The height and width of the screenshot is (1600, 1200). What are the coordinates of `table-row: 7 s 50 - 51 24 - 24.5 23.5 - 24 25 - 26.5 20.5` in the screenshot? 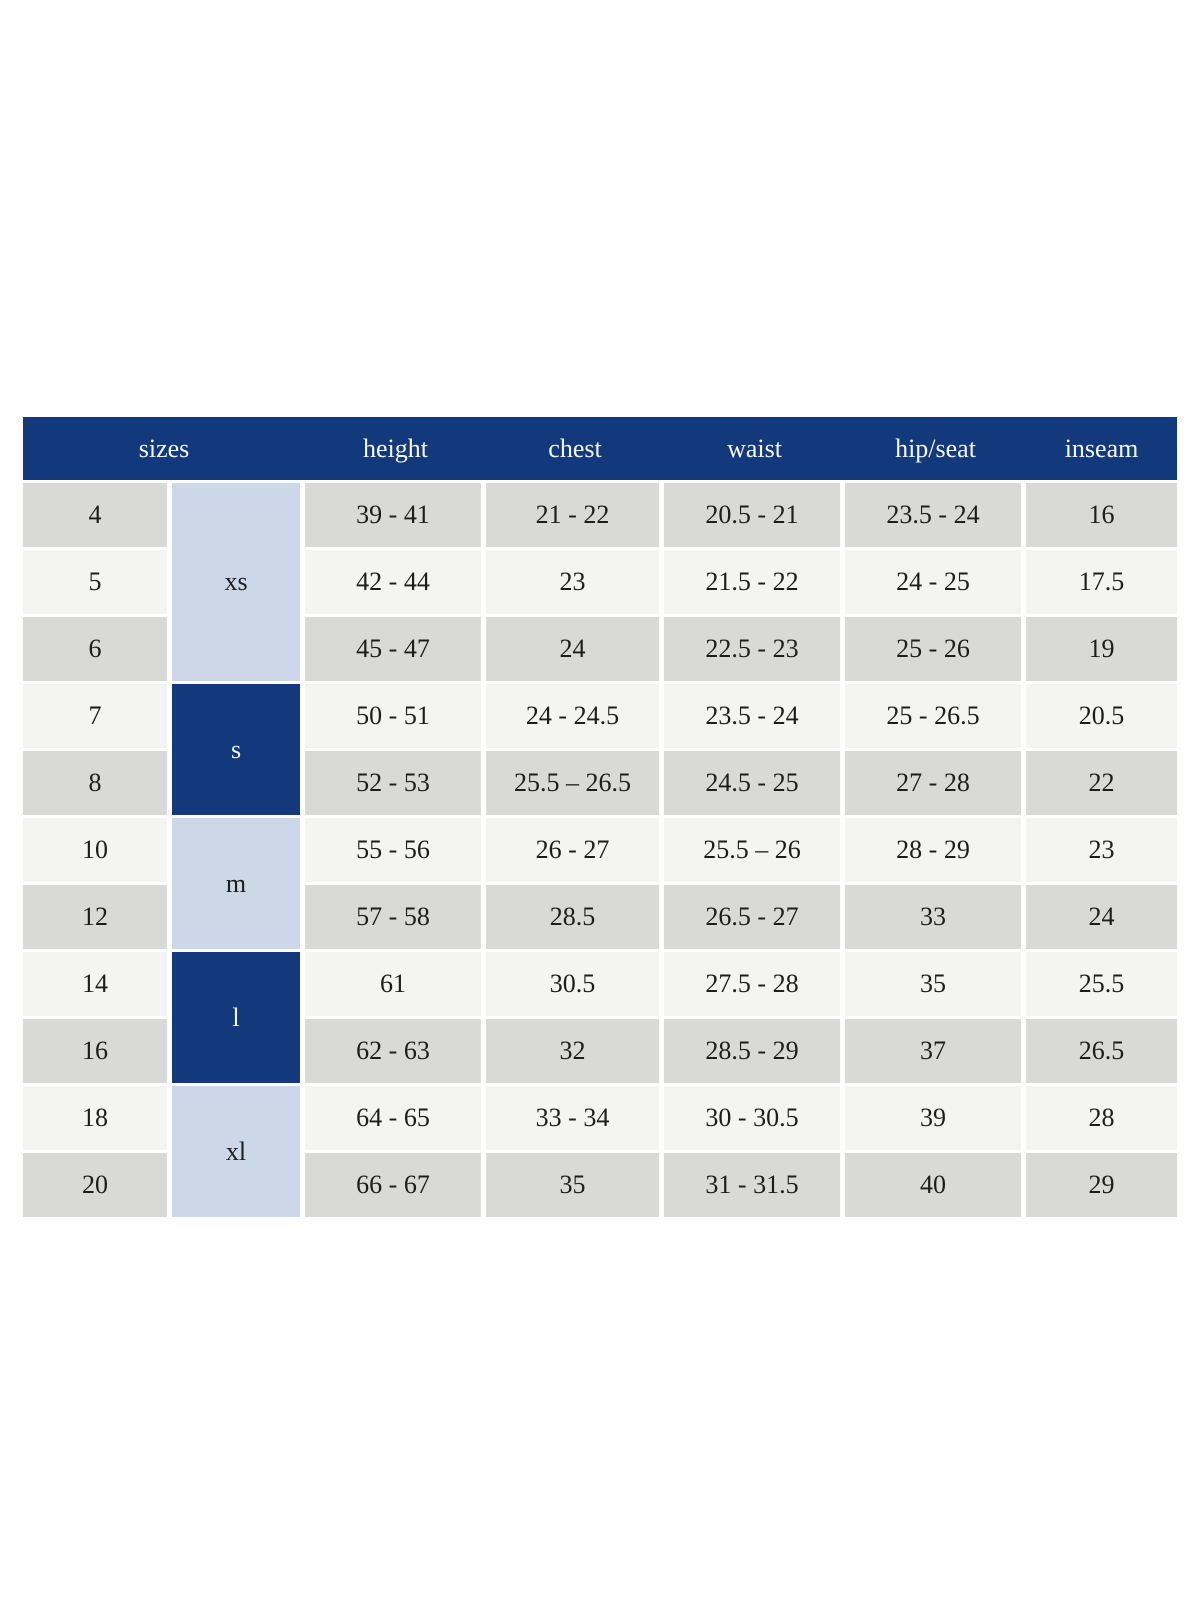 It's located at (600, 751).